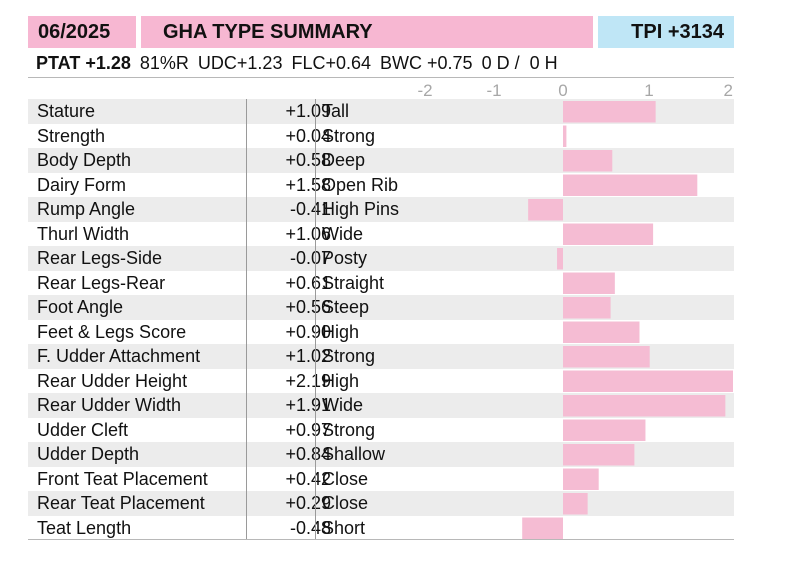  What do you see at coordinates (308, 307) in the screenshot?
I see `trait-value: +0.56` at bounding box center [308, 307].